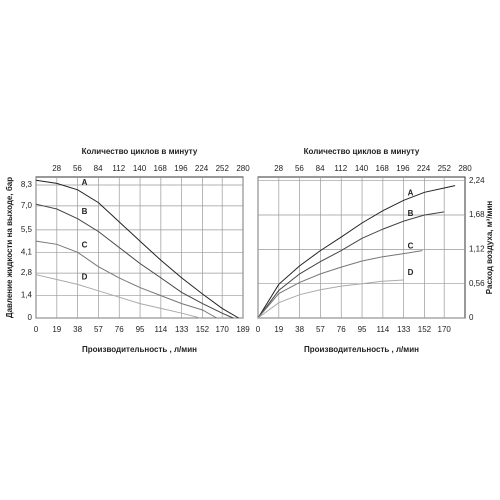 This screenshot has height=500, width=500. I want to click on y-tick-label: 2,24, so click(477, 180).